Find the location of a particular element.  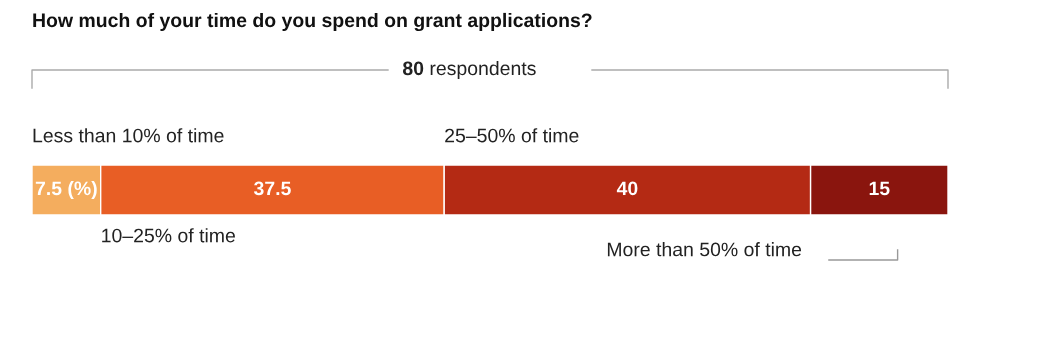

series-label: Less than 10% of time is located at coordinates (128, 135).